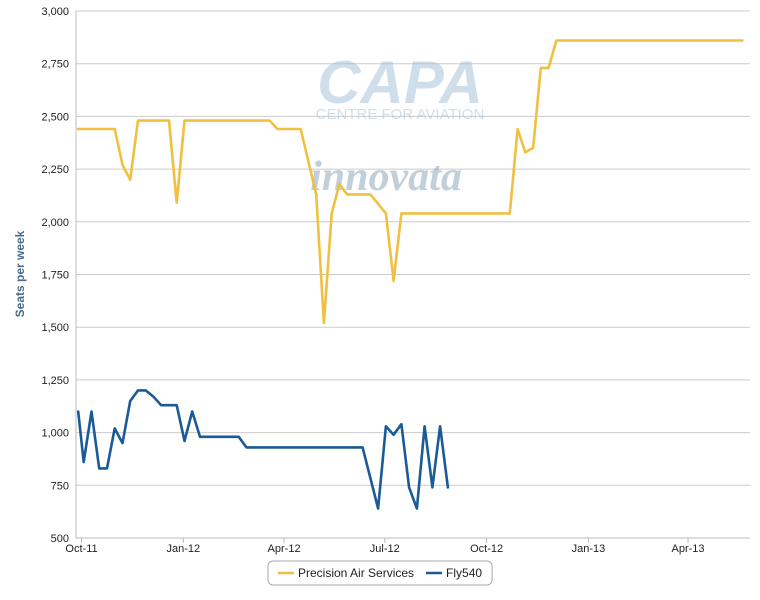 The image size is (760, 600). I want to click on x-tick-label: Oct-12, so click(486, 549).